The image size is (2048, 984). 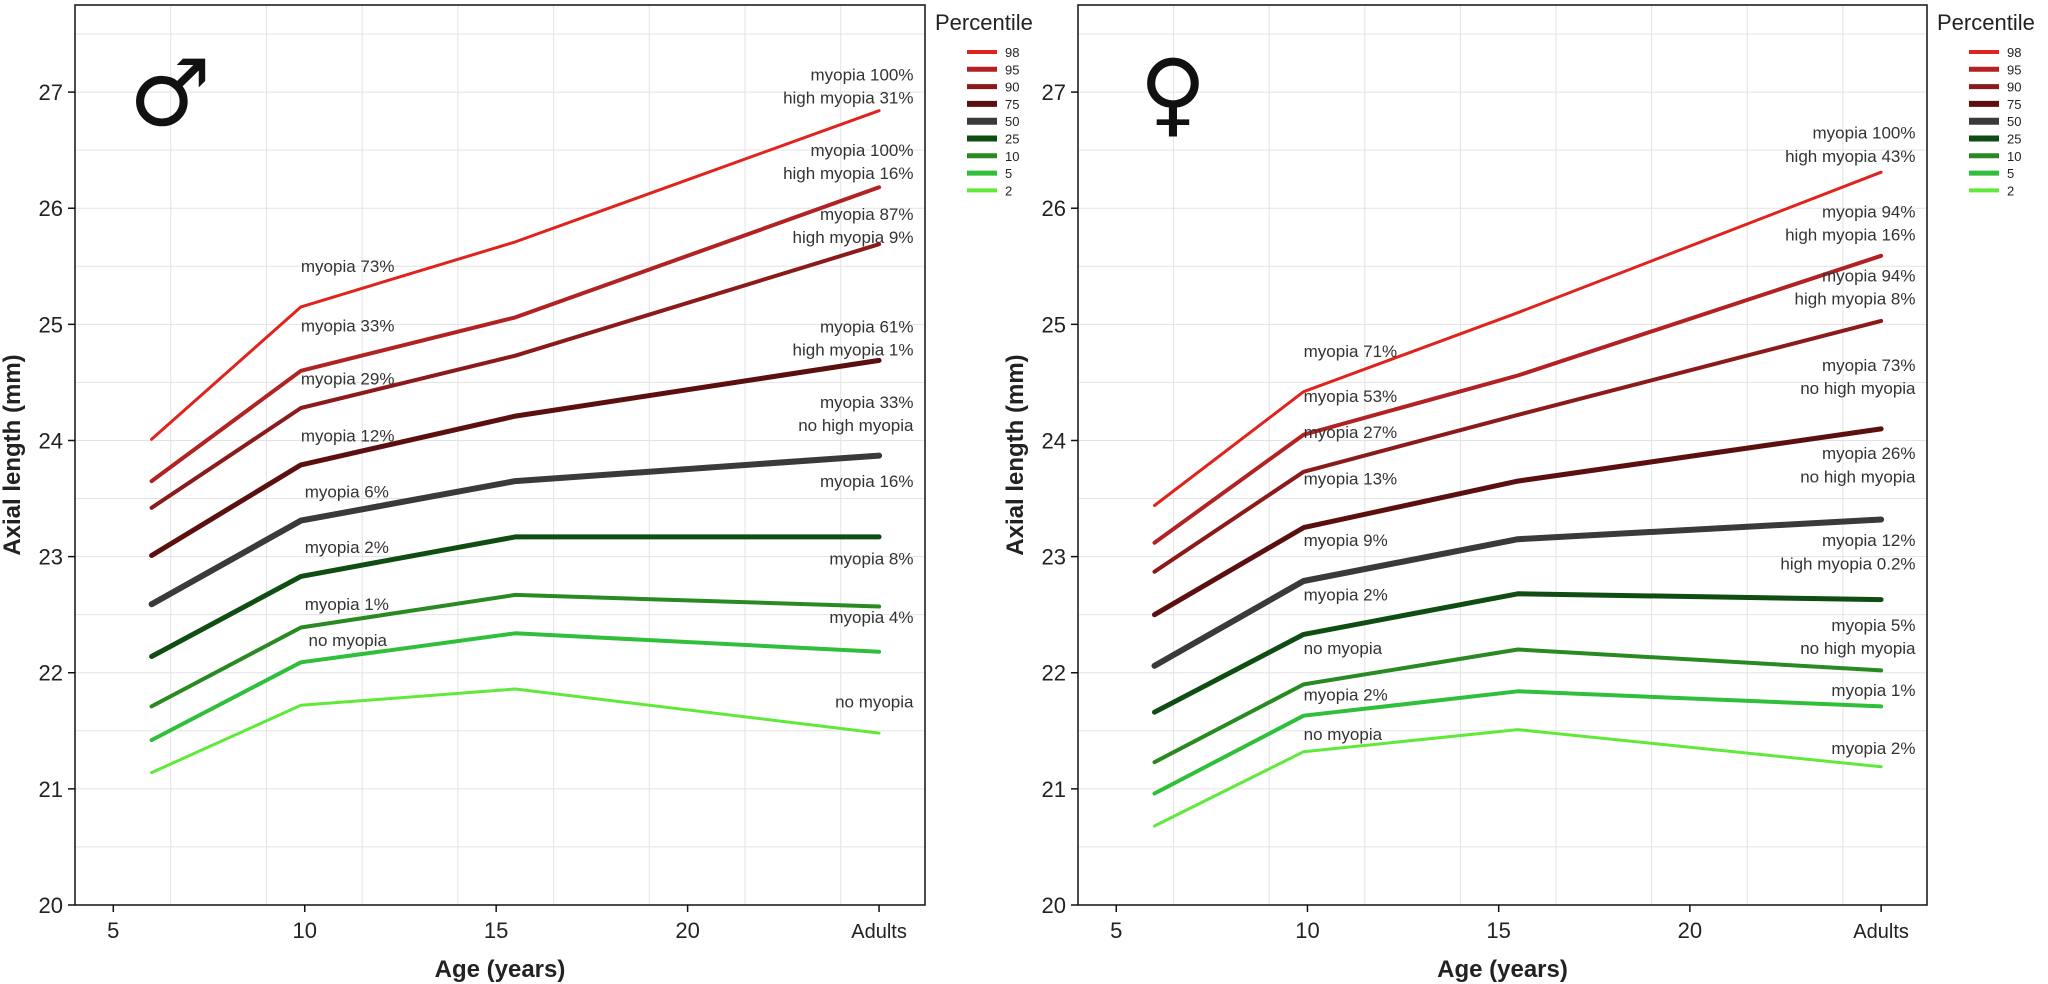 What do you see at coordinates (1869, 453) in the screenshot?
I see `annotation-label: myopia 26%` at bounding box center [1869, 453].